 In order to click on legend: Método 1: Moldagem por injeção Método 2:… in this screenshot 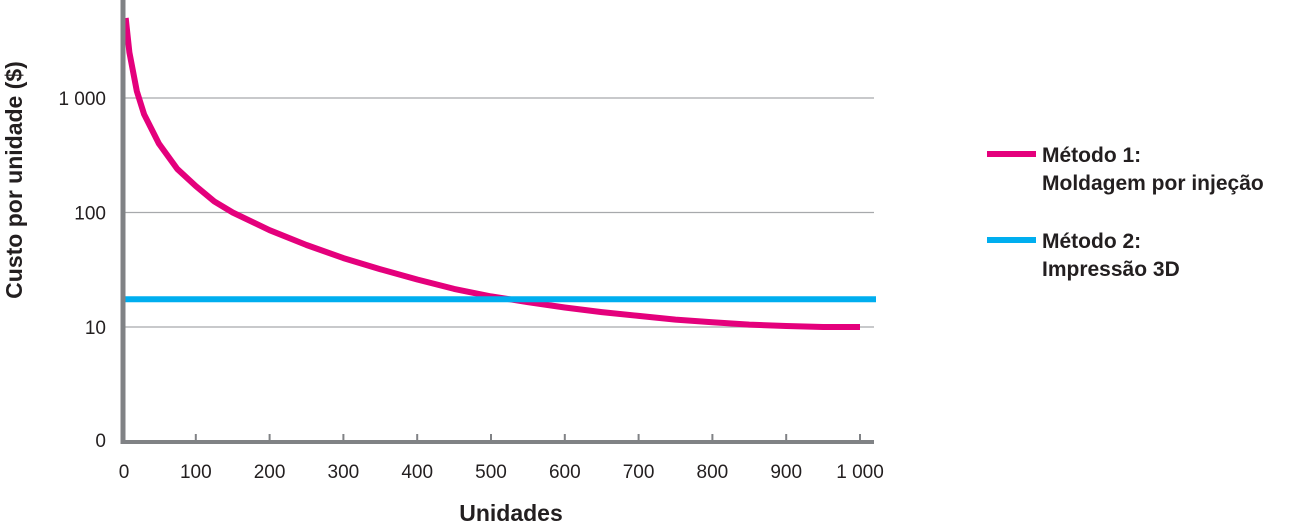, I will do `click(1125, 212)`.